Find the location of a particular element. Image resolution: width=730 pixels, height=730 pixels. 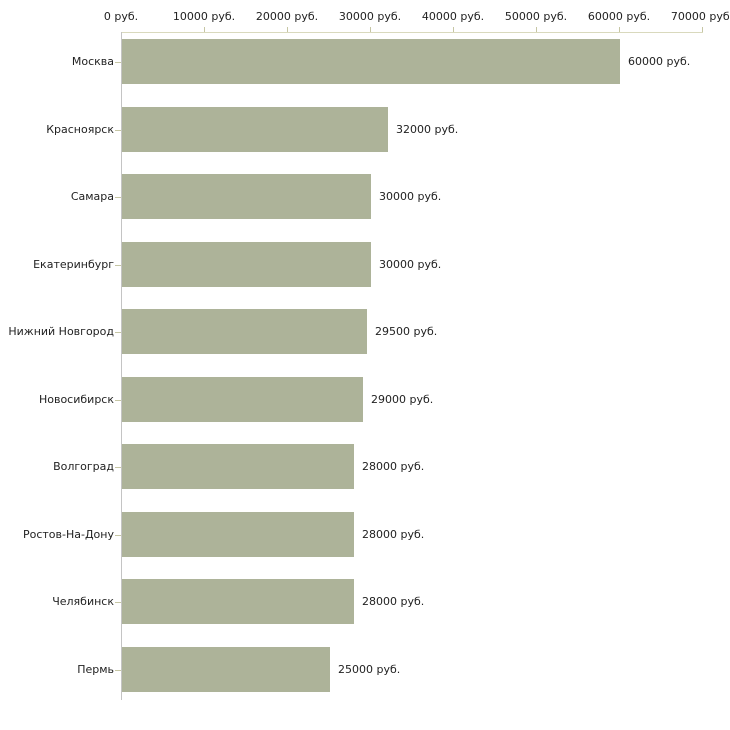

bar-row: Нижний Новгород 29500 руб. is located at coordinates (365, 331).